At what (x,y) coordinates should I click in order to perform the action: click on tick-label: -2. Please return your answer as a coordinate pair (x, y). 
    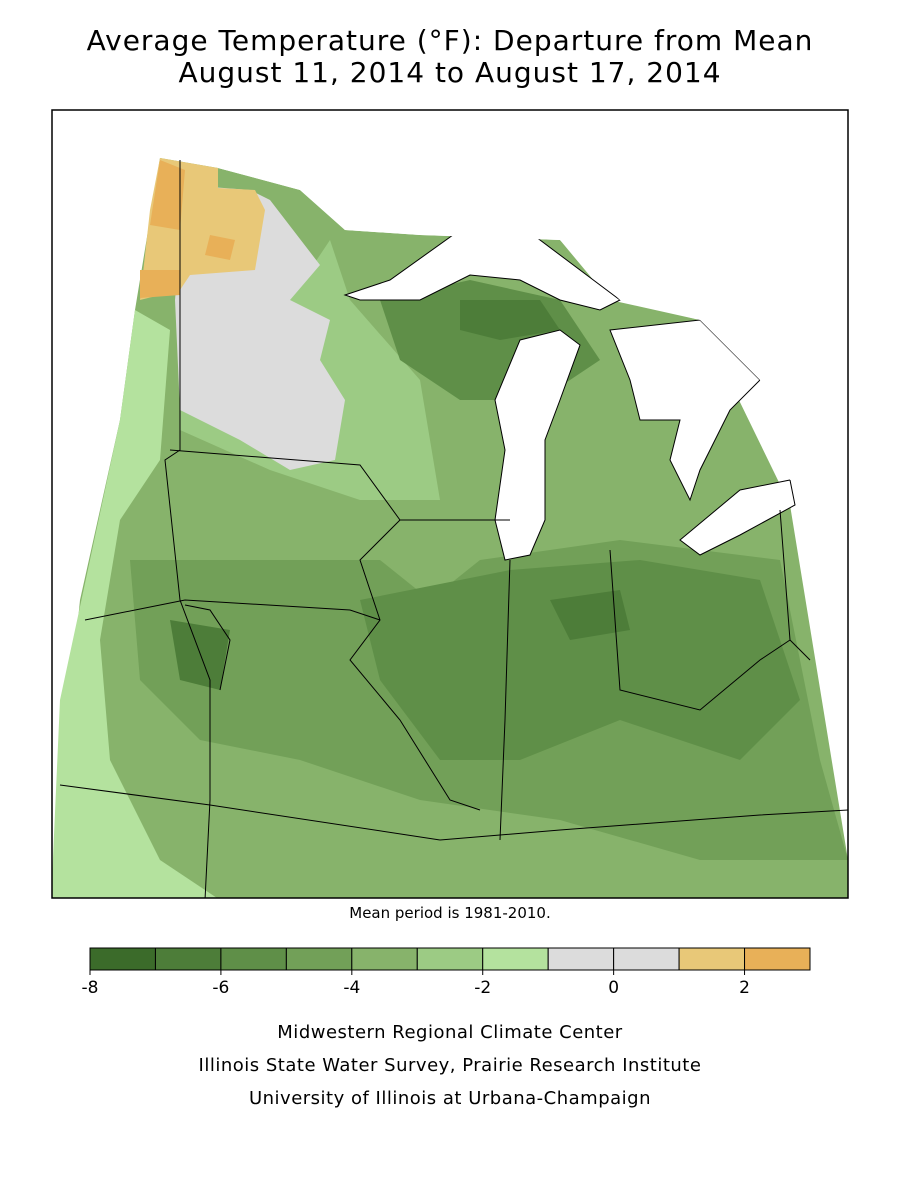
    Looking at the image, I should click on (482, 988).